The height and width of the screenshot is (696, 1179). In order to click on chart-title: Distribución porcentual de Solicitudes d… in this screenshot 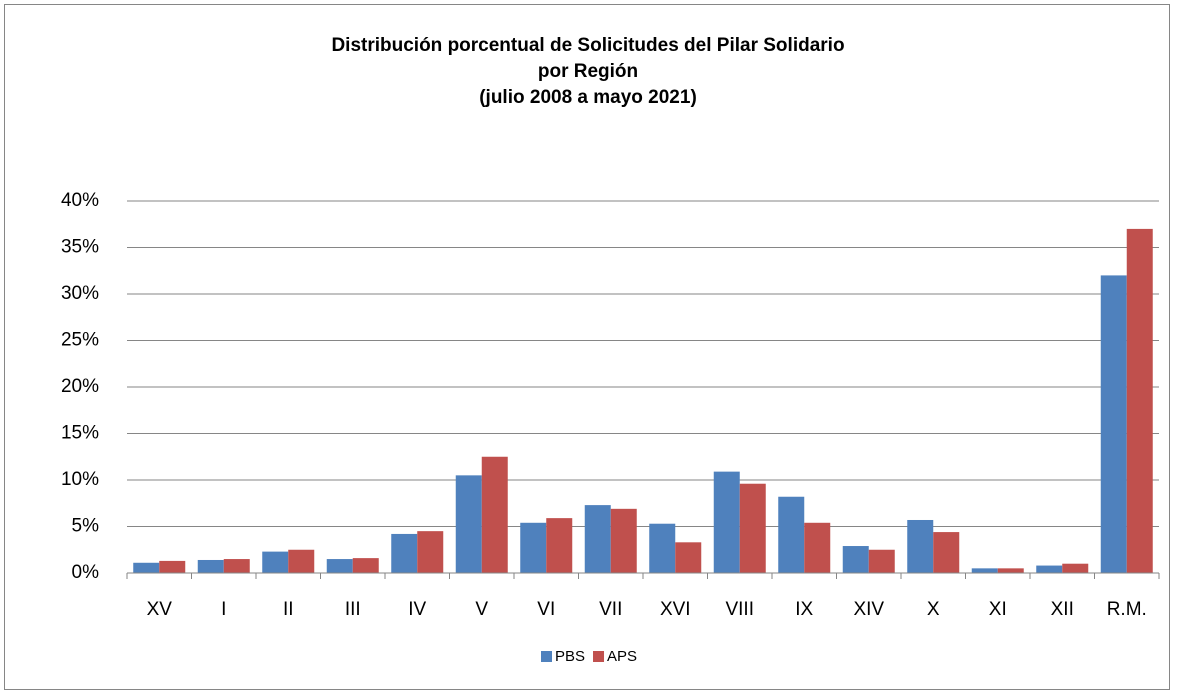, I will do `click(587, 45)`.